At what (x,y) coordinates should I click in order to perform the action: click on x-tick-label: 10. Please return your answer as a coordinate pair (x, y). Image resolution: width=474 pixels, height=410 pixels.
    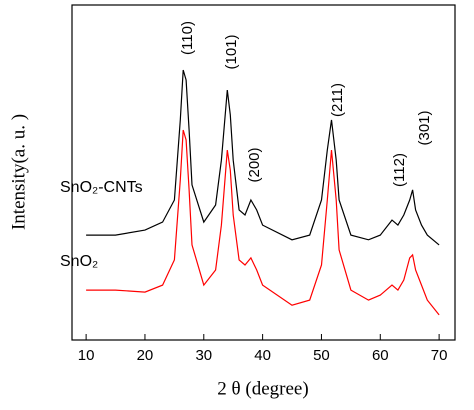
    Looking at the image, I should click on (86, 355).